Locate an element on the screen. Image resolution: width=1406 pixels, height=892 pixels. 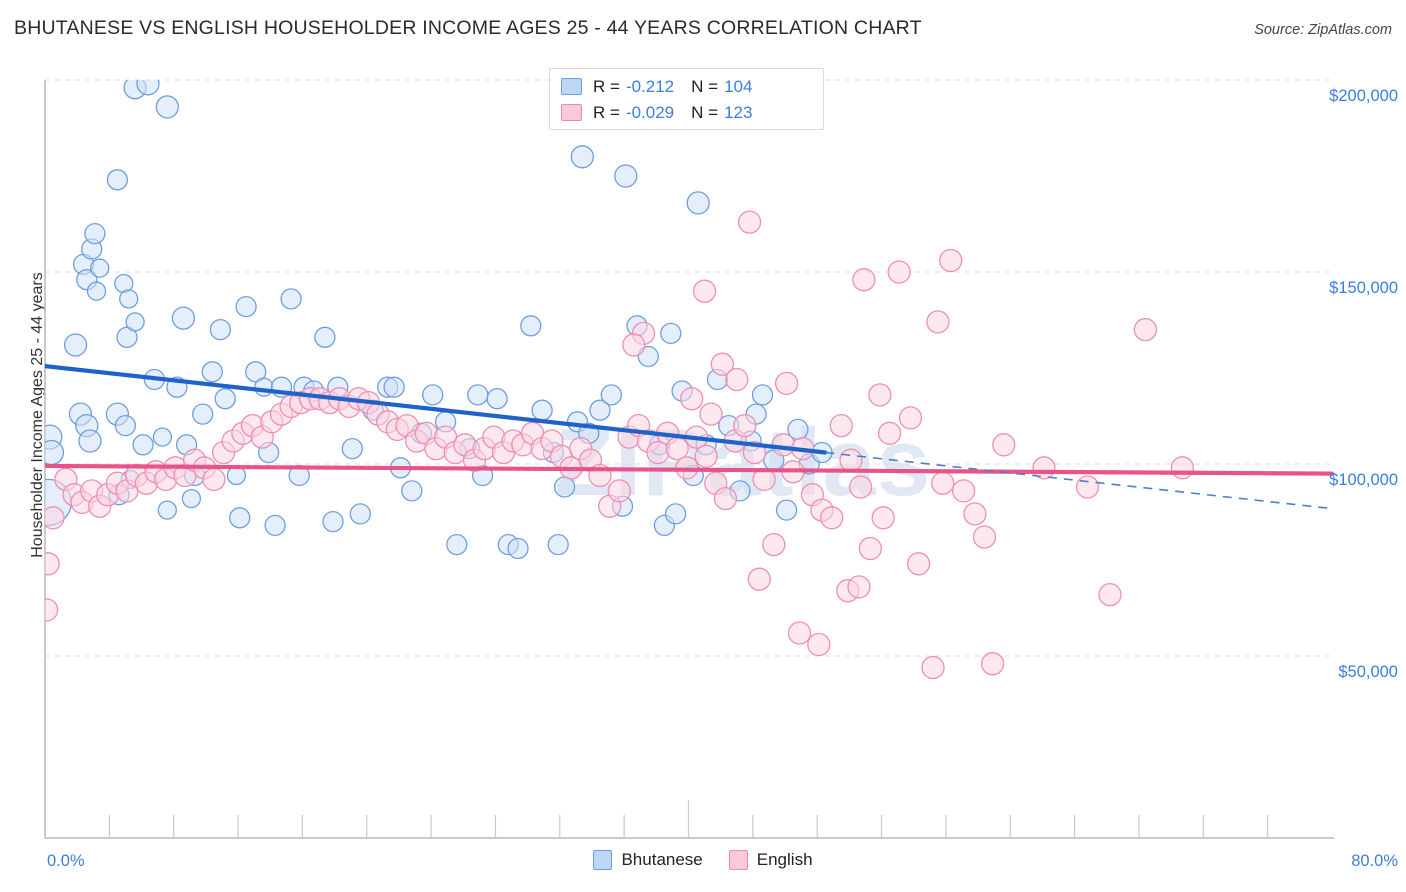
legend-item-english: English is located at coordinates (770, 860).